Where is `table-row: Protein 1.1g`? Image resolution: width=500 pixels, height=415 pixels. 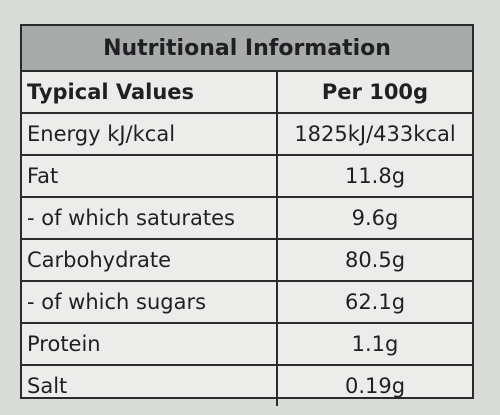
table-row: Protein 1.1g is located at coordinates (247, 343).